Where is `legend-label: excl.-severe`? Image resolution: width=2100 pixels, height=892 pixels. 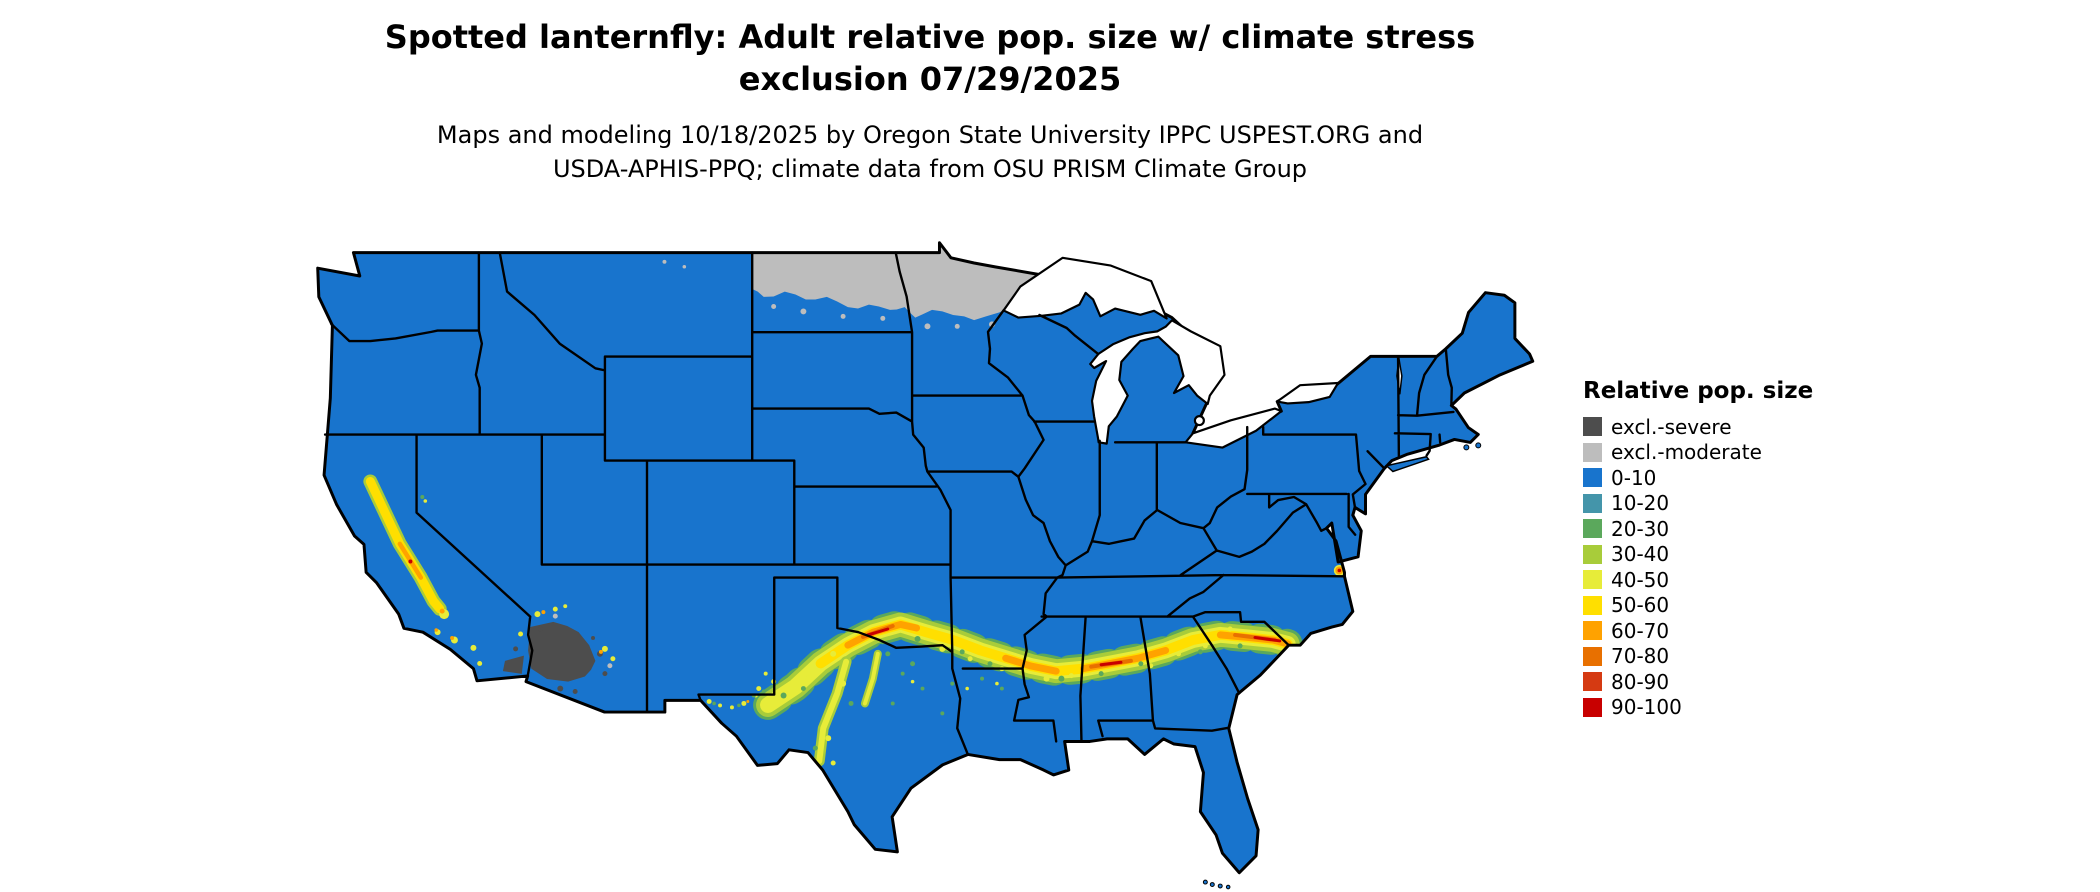
legend-label: excl.-severe is located at coordinates (1671, 426).